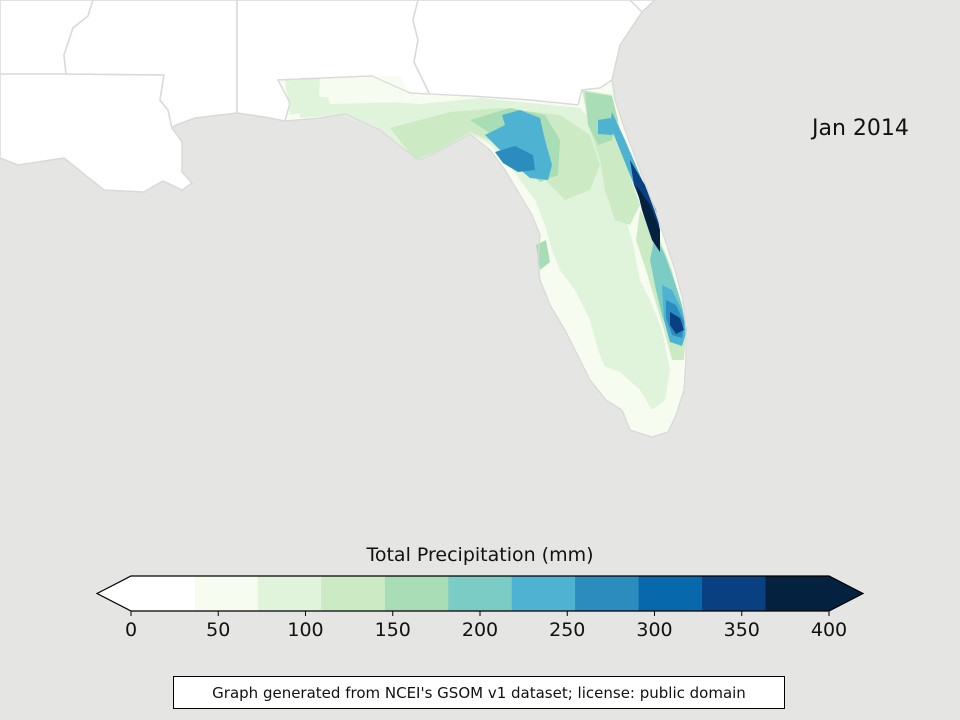 The height and width of the screenshot is (720, 960). Describe the element at coordinates (114, 593) in the screenshot. I see `colorbar-extend-low` at that location.